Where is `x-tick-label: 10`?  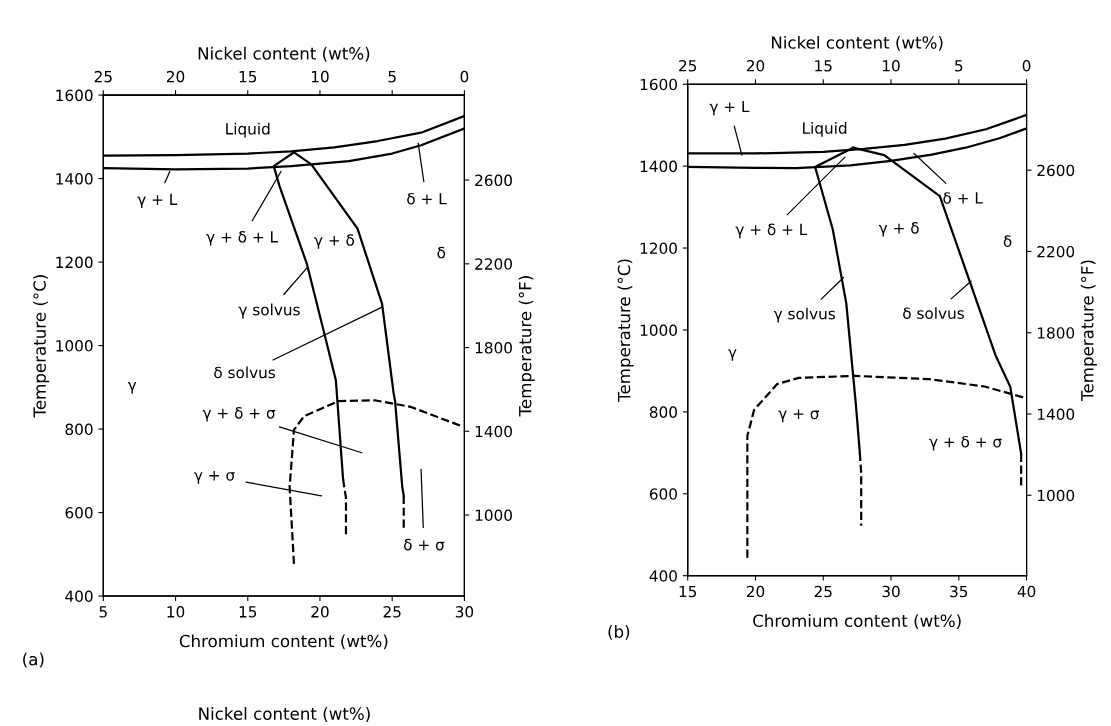 x-tick-label: 10 is located at coordinates (176, 612).